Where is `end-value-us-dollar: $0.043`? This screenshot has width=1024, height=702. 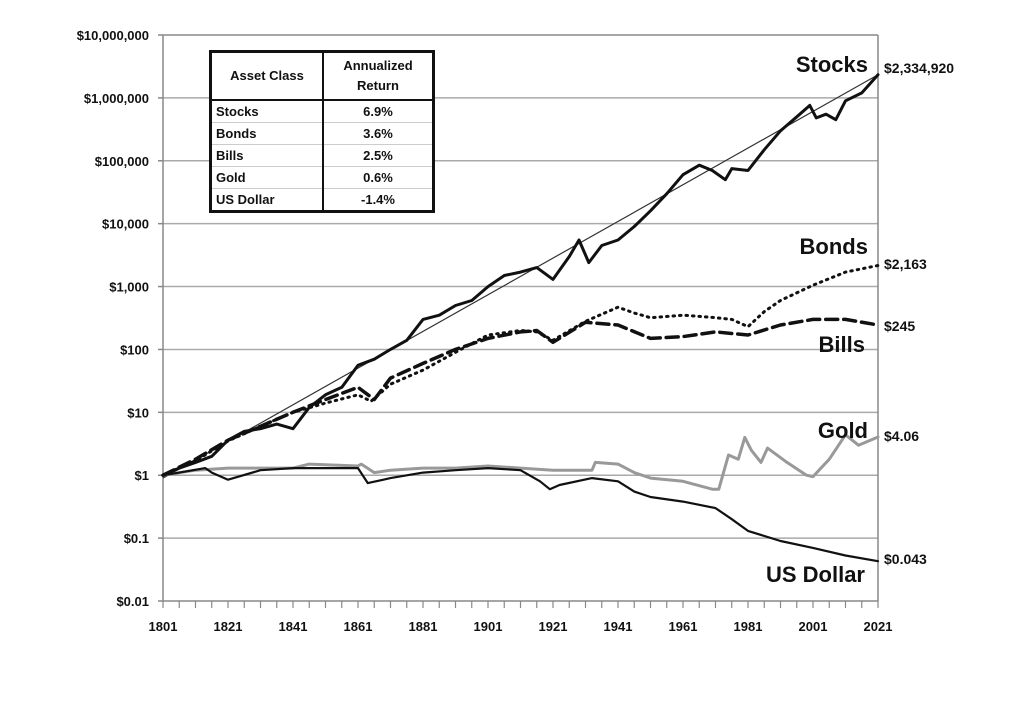 end-value-us-dollar: $0.043 is located at coordinates (905, 559).